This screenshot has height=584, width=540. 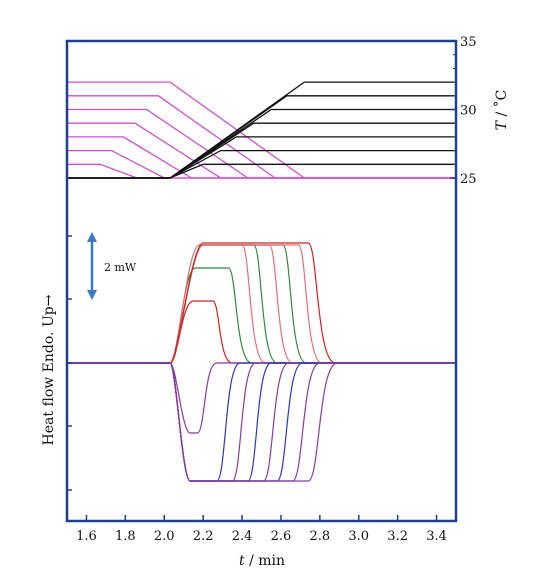 What do you see at coordinates (262, 561) in the screenshot?
I see `x-axis-title: t / min` at bounding box center [262, 561].